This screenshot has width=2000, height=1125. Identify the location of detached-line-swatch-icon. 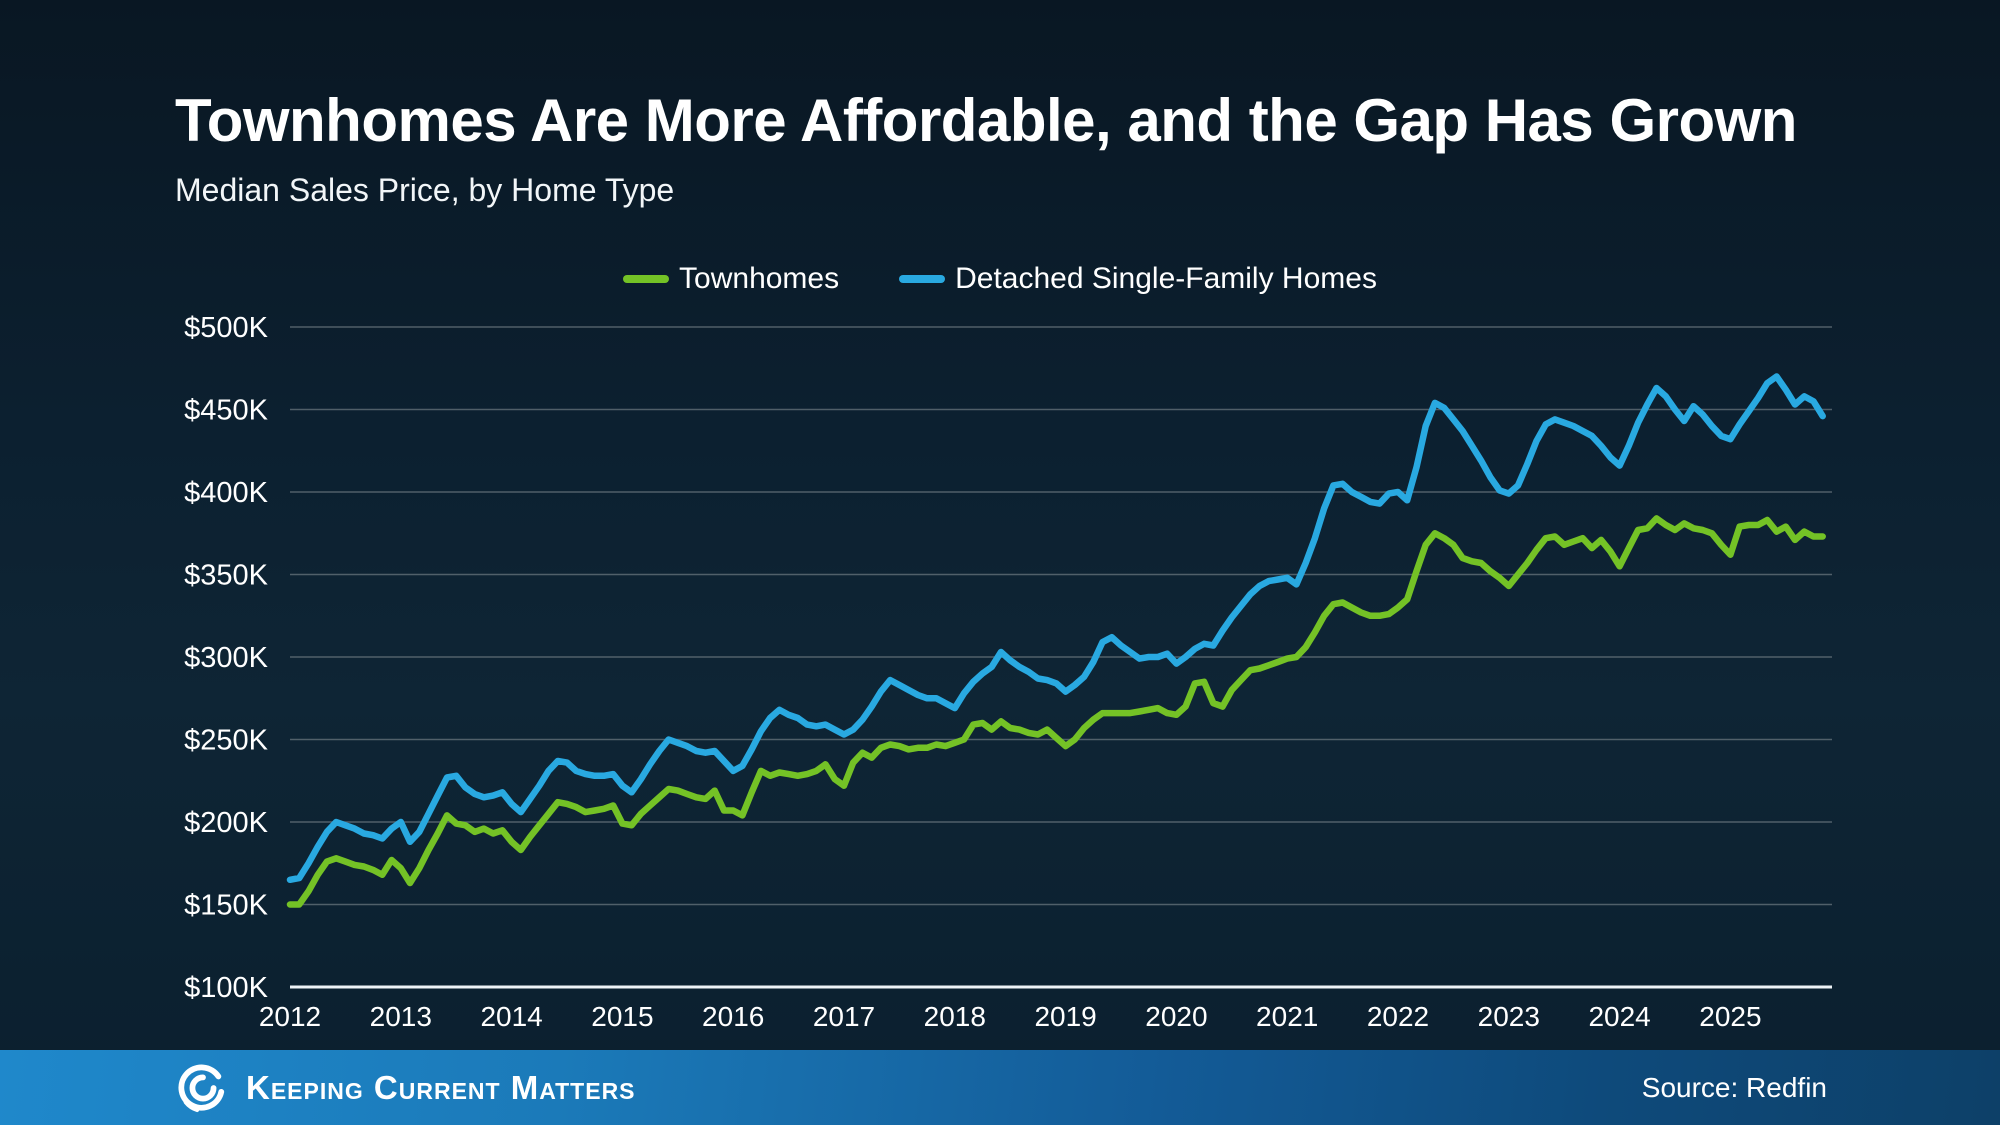
(922, 279).